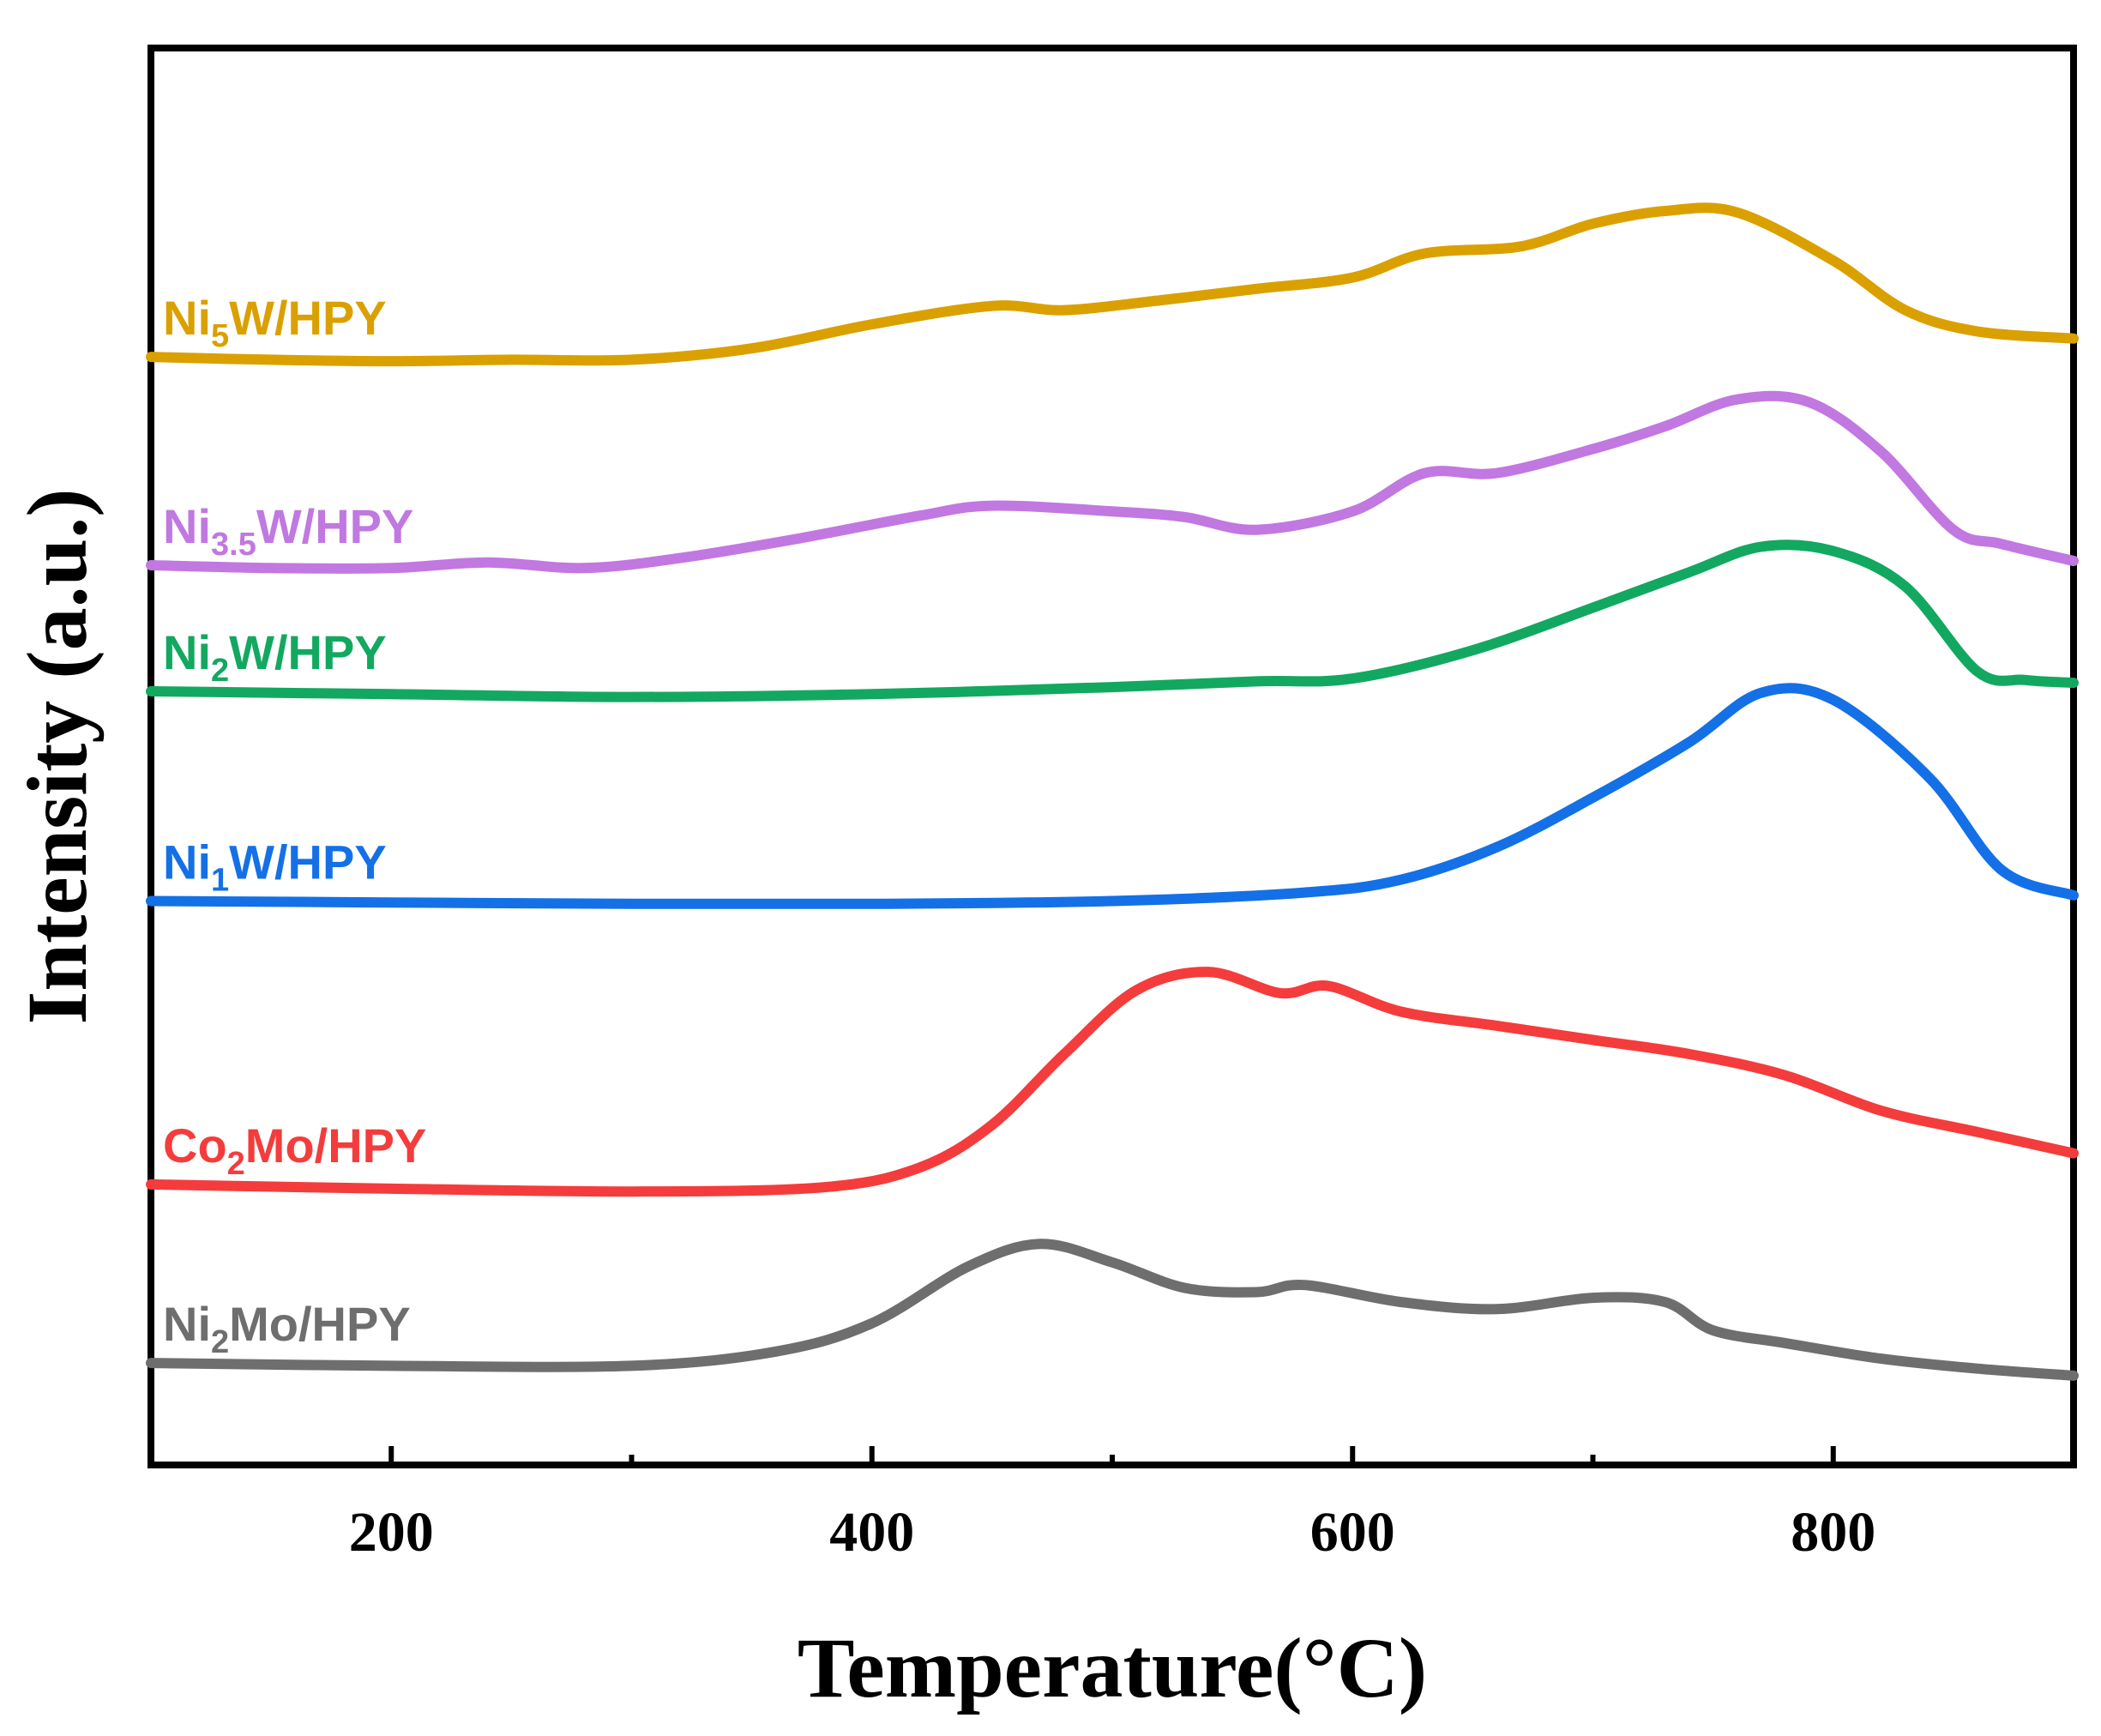 This screenshot has width=2101, height=1736. Describe the element at coordinates (1112, 1532) in the screenshot. I see `x-axis-tick-labels: 200 400 600 800` at that location.